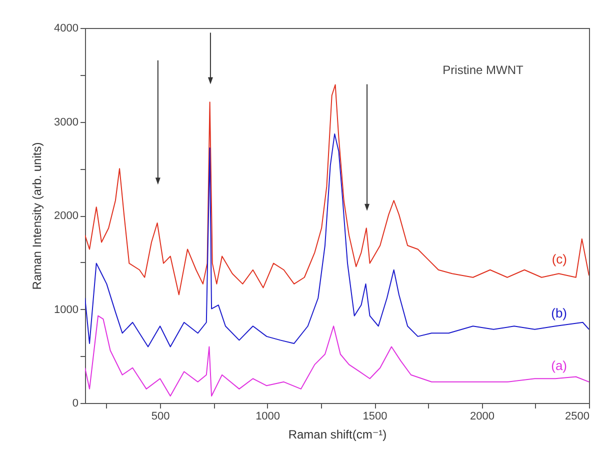  I want to click on y-tick-label: 3000, so click(66, 122).